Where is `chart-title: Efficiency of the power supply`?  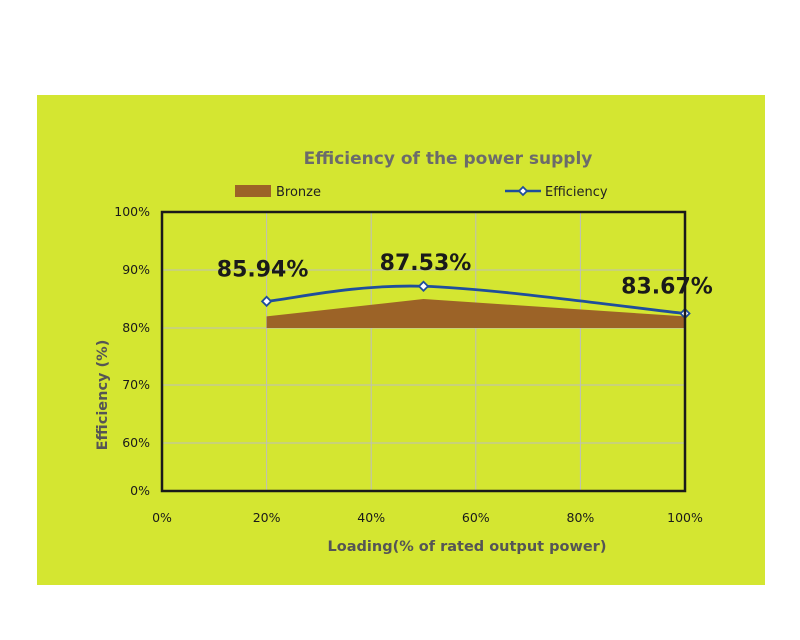
chart-title: Efficiency of the power supply is located at coordinates (448, 159).